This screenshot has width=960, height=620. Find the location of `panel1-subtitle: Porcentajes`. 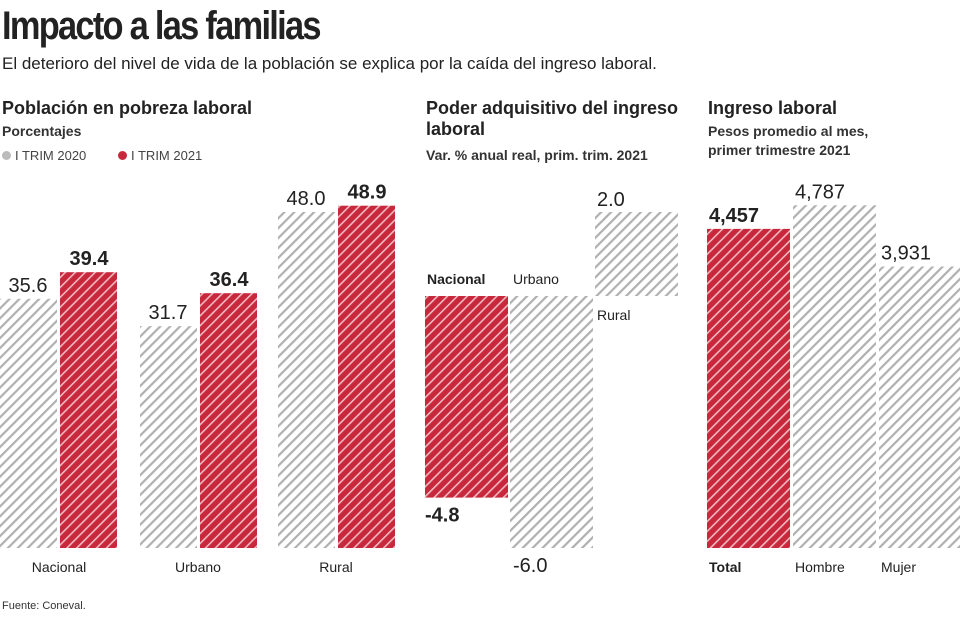

panel1-subtitle: Porcentajes is located at coordinates (42, 131).